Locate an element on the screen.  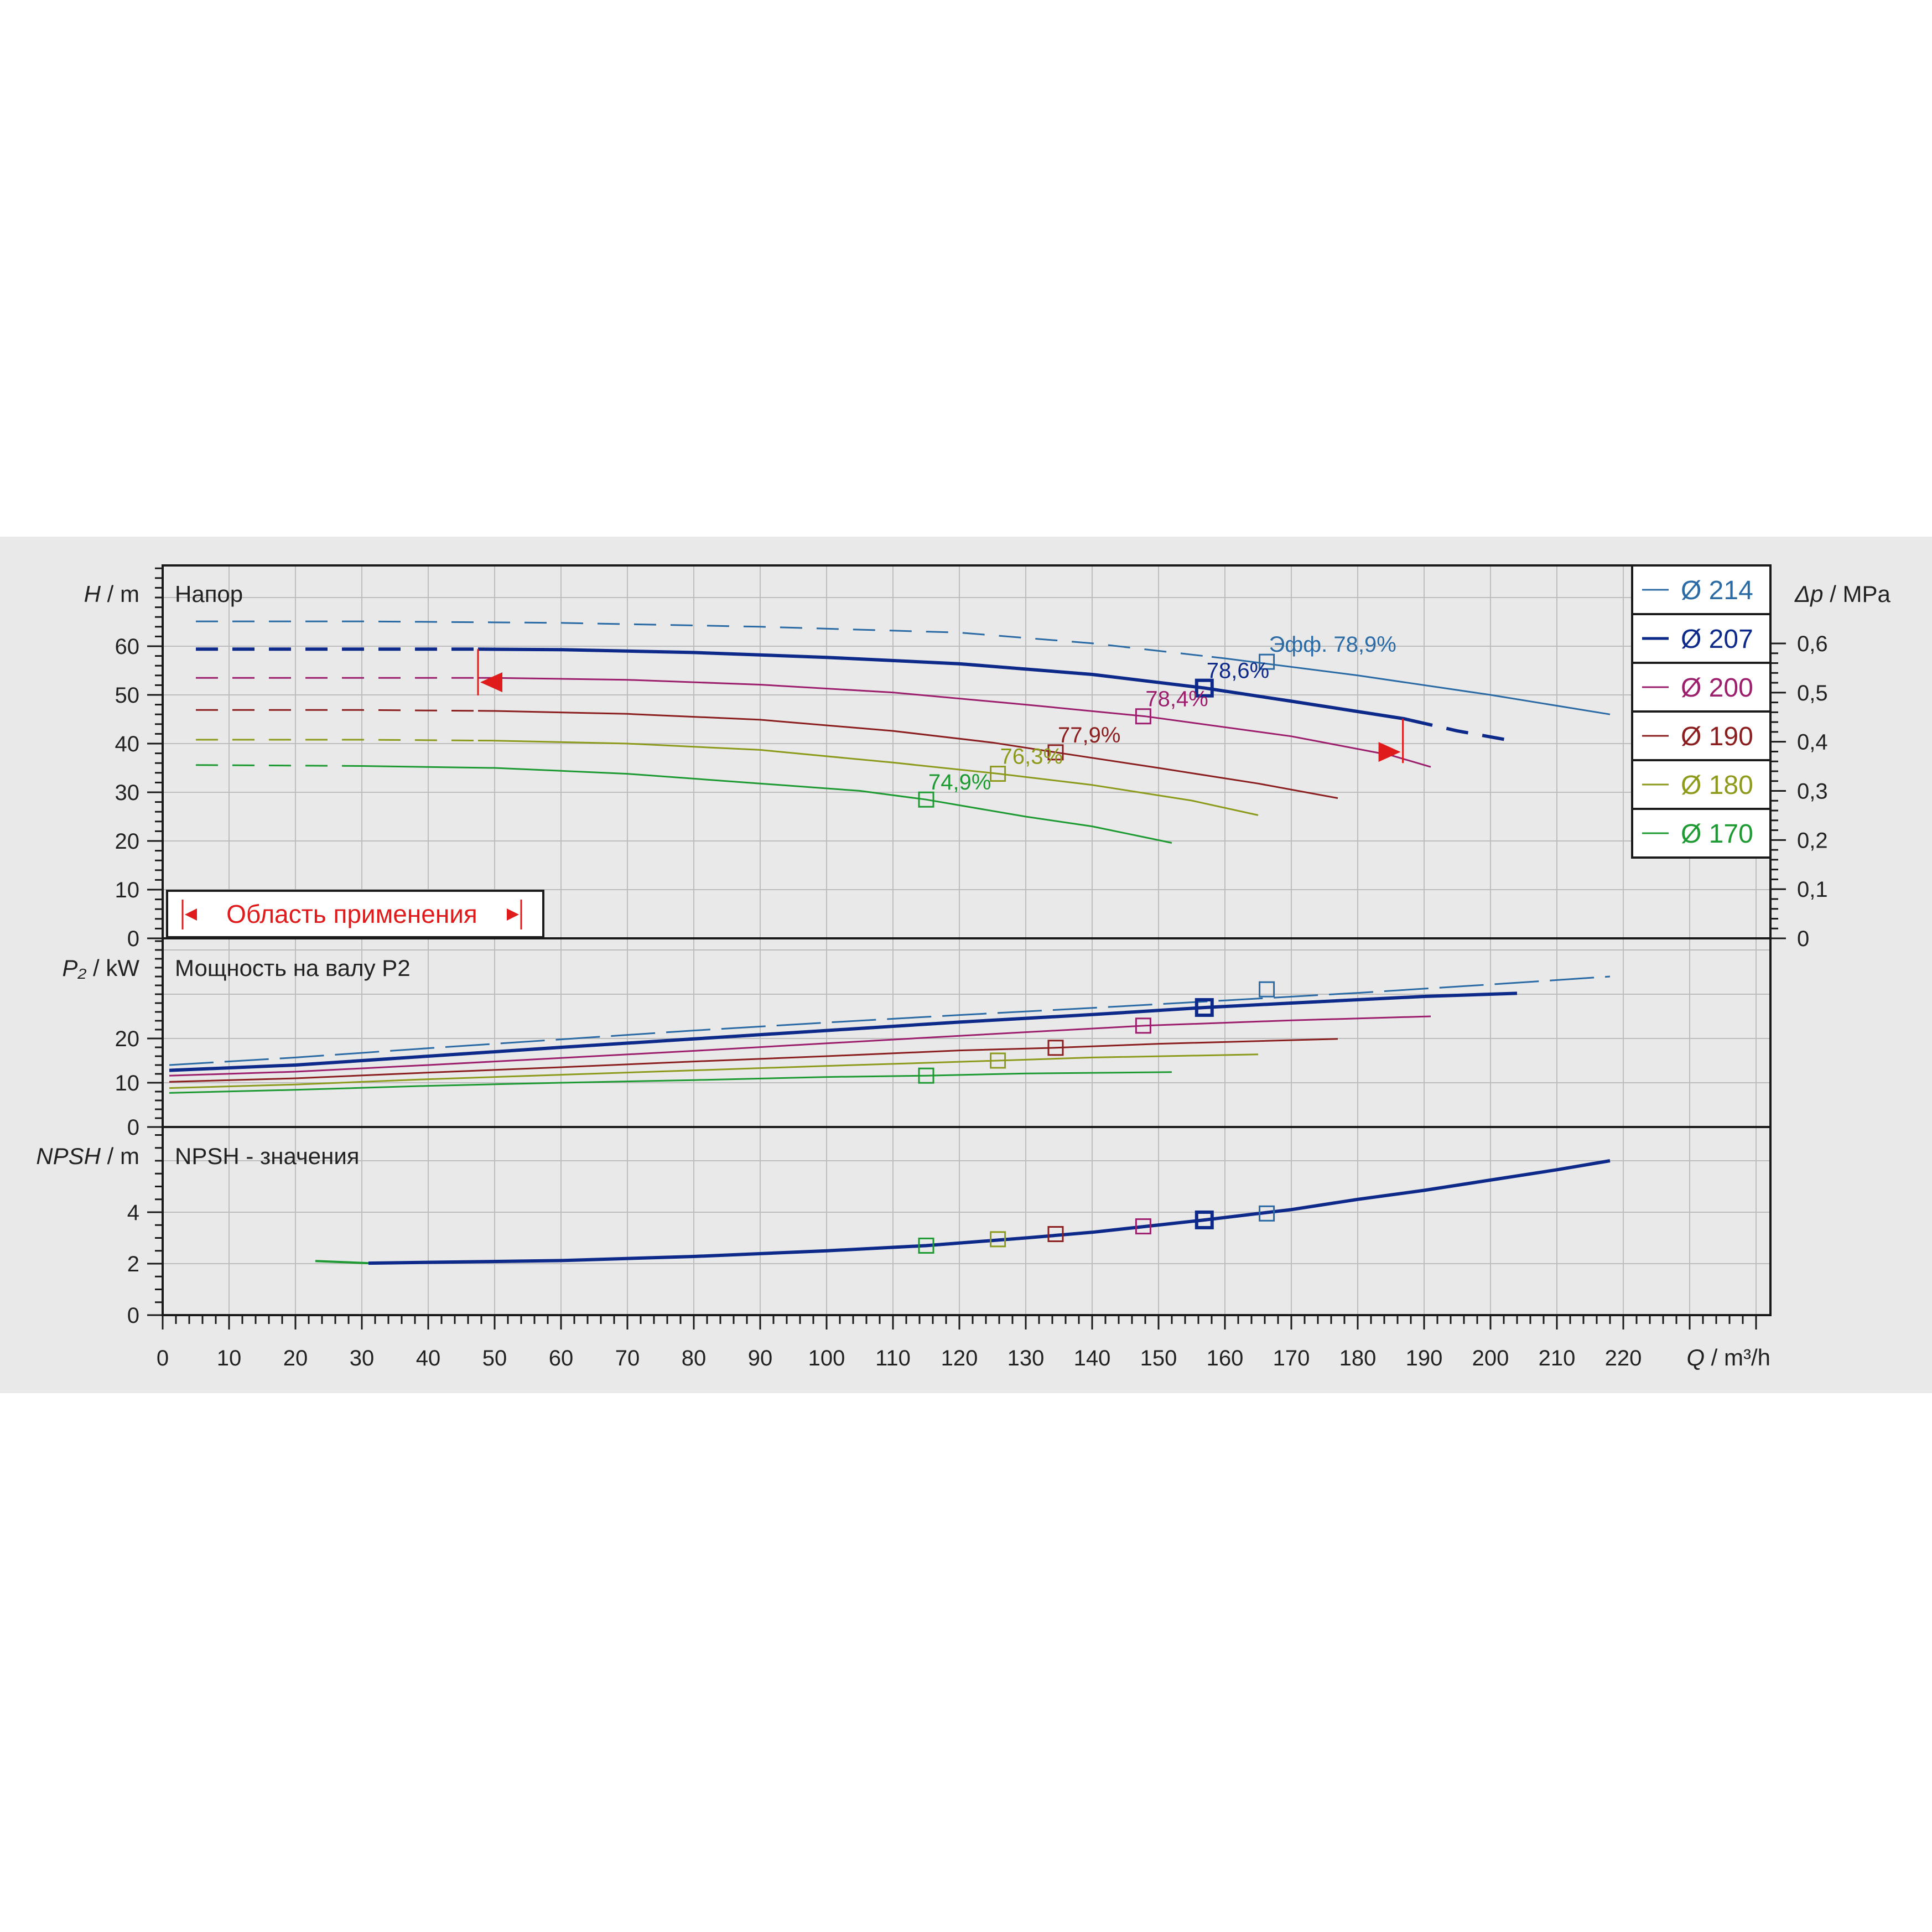
npsh-panel-title: NPSH - значения is located at coordinates (267, 1156).